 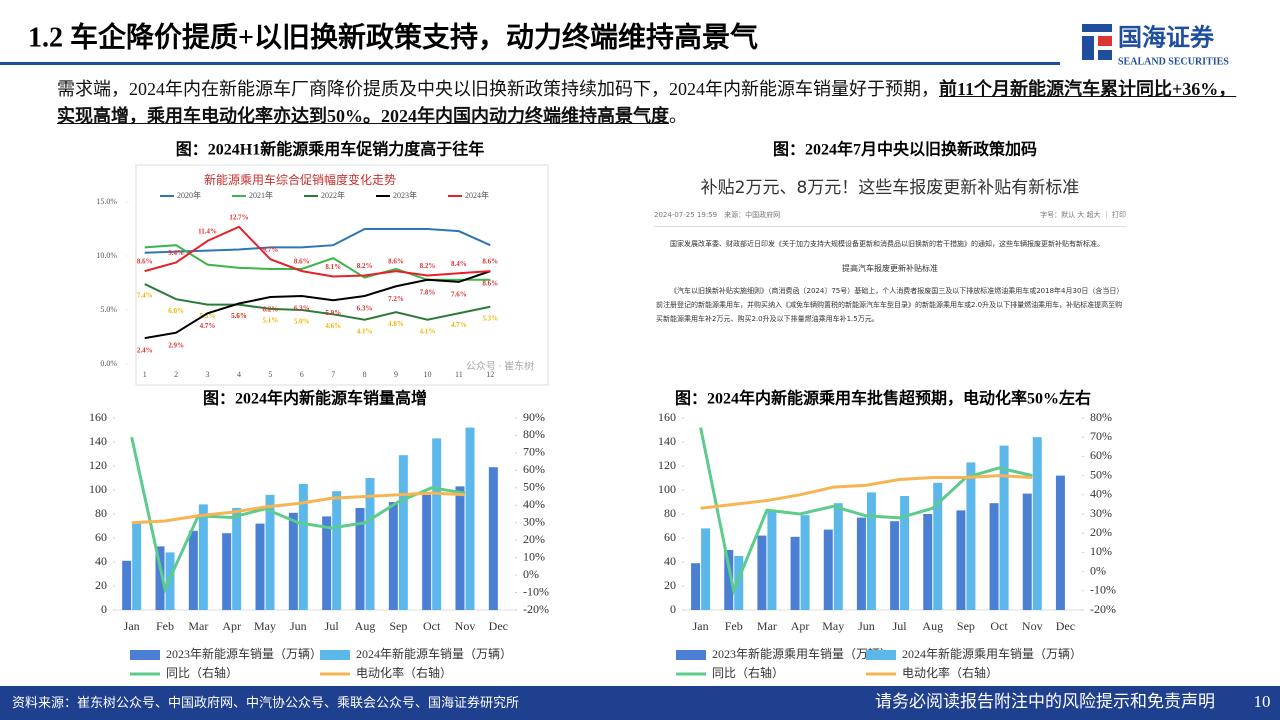 What do you see at coordinates (302, 322) in the screenshot?
I see `data-label: 5.0%` at bounding box center [302, 322].